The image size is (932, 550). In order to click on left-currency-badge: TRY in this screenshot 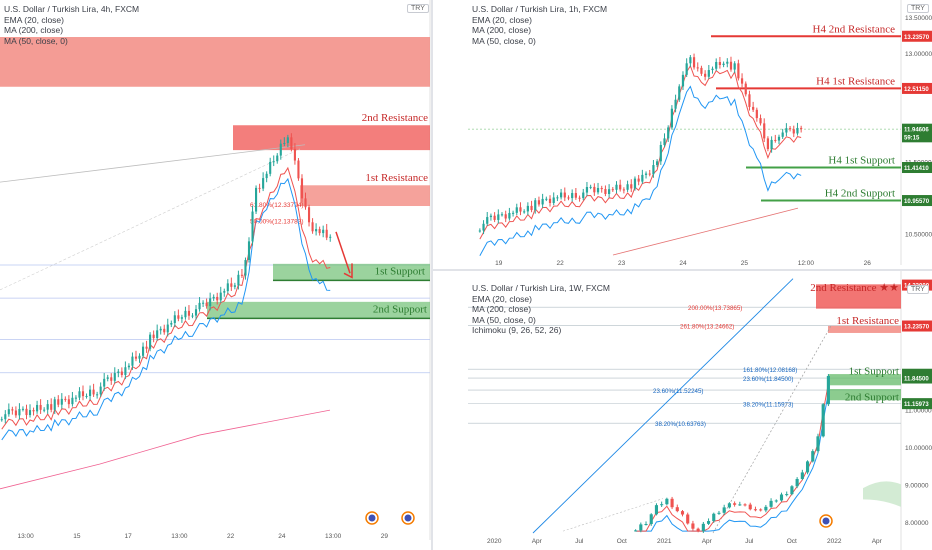, I will do `click(418, 8)`.